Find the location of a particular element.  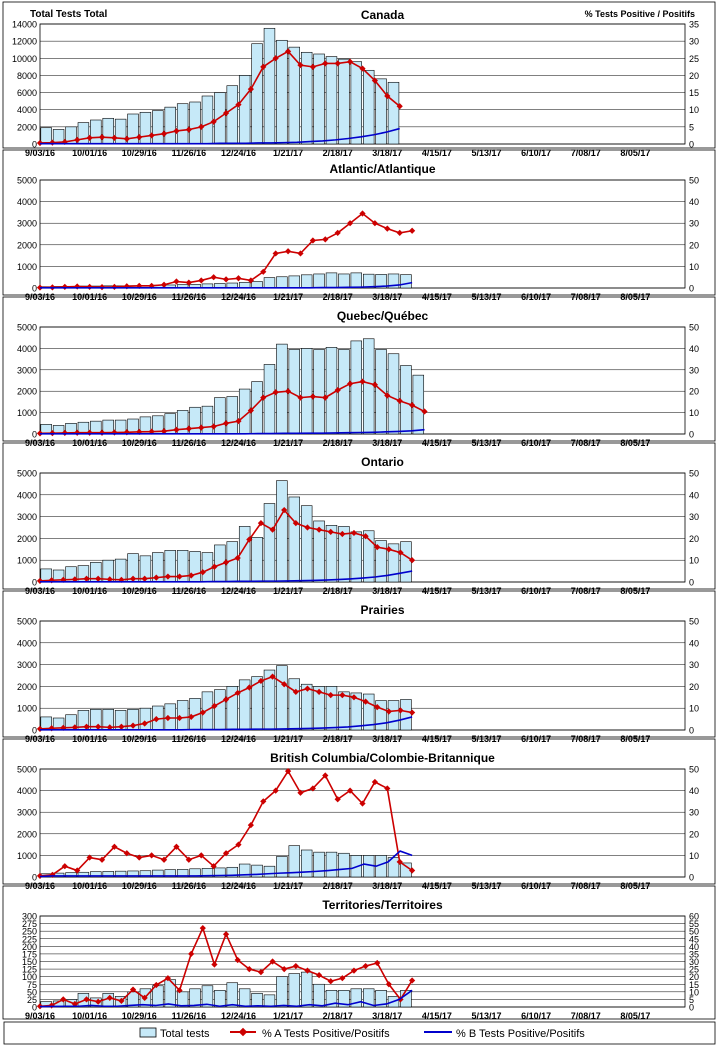

legend-label-pct-b: % B Tests Positive/Positifs is located at coordinates (520, 1034).